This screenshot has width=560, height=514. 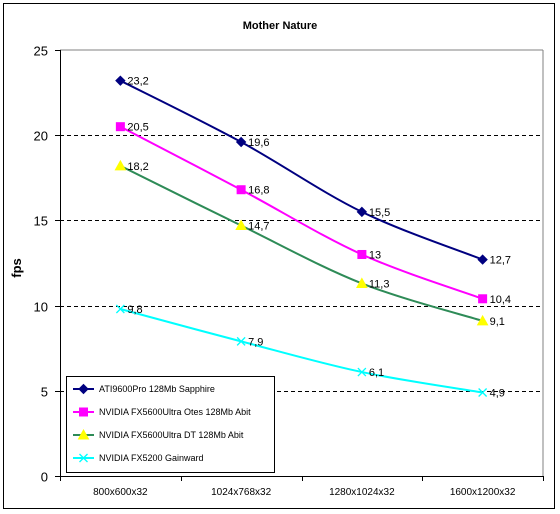 What do you see at coordinates (41, 136) in the screenshot?
I see `y-tick-label-20: 20` at bounding box center [41, 136].